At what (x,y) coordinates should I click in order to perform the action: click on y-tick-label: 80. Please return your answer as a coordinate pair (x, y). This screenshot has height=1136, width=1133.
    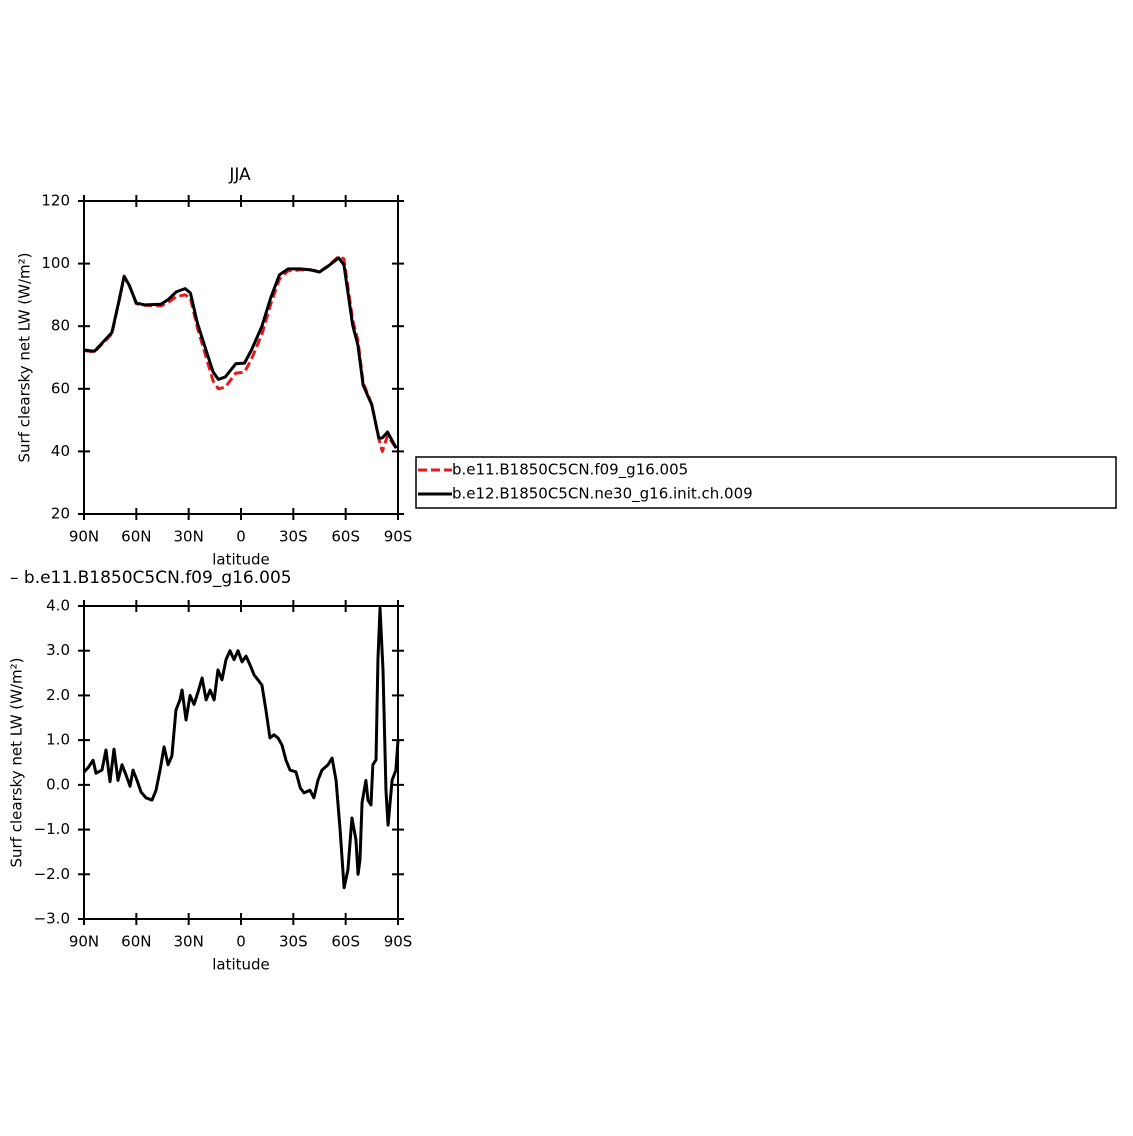
    Looking at the image, I should click on (60, 326).